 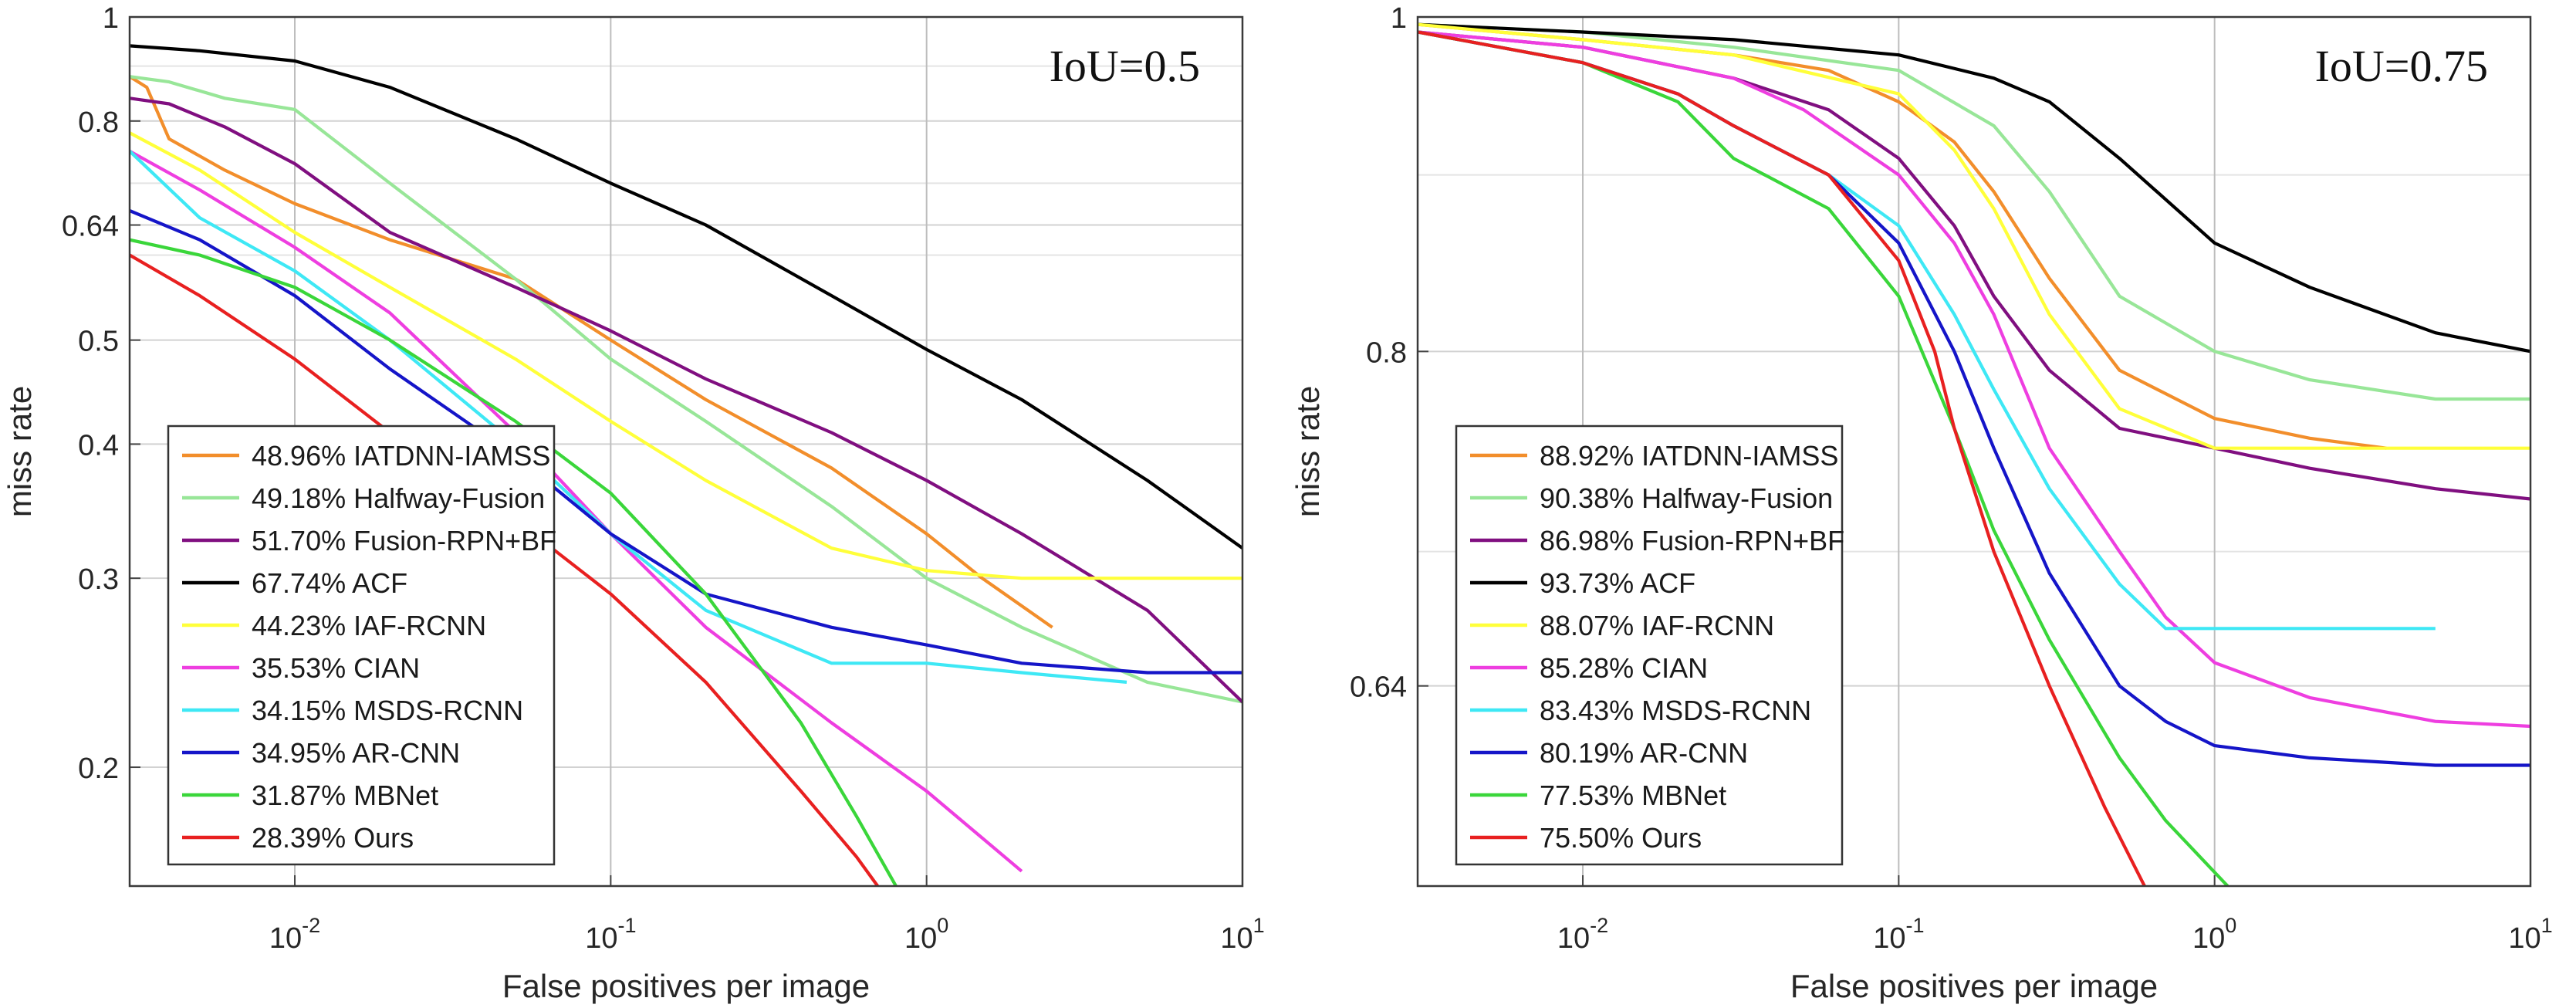 What do you see at coordinates (1657, 625) in the screenshot?
I see `legend-label: 88.07% IAF-RCNN` at bounding box center [1657, 625].